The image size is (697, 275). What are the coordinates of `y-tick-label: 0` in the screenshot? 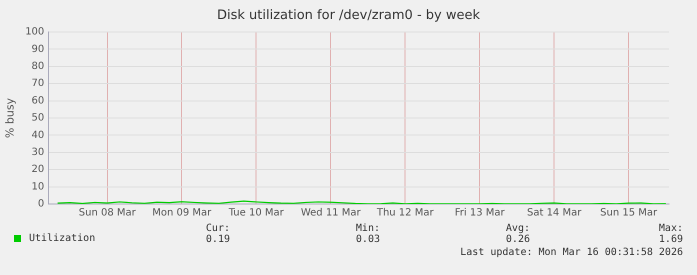 It's located at (41, 204).